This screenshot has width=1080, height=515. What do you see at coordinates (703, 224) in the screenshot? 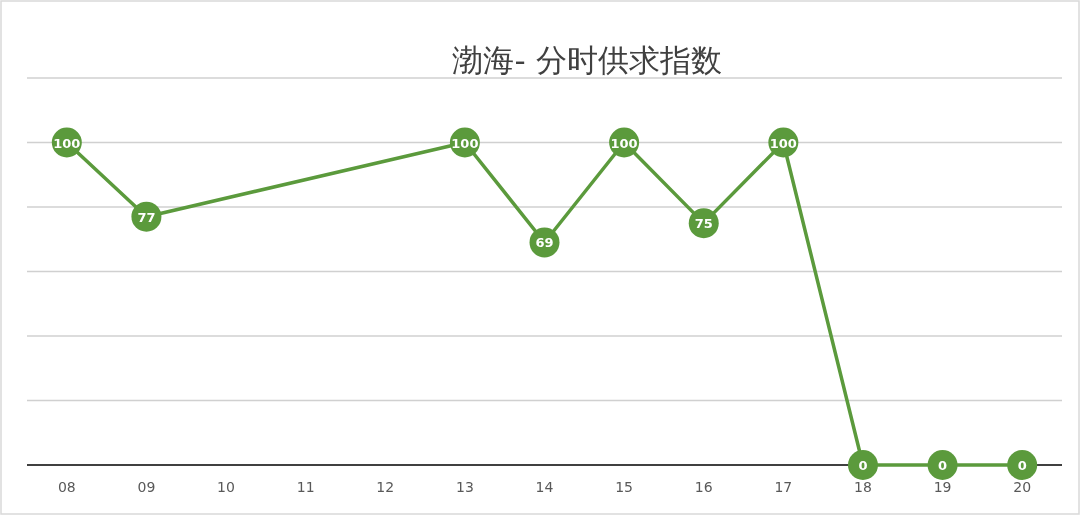
I see `data-label: 75` at bounding box center [703, 224].